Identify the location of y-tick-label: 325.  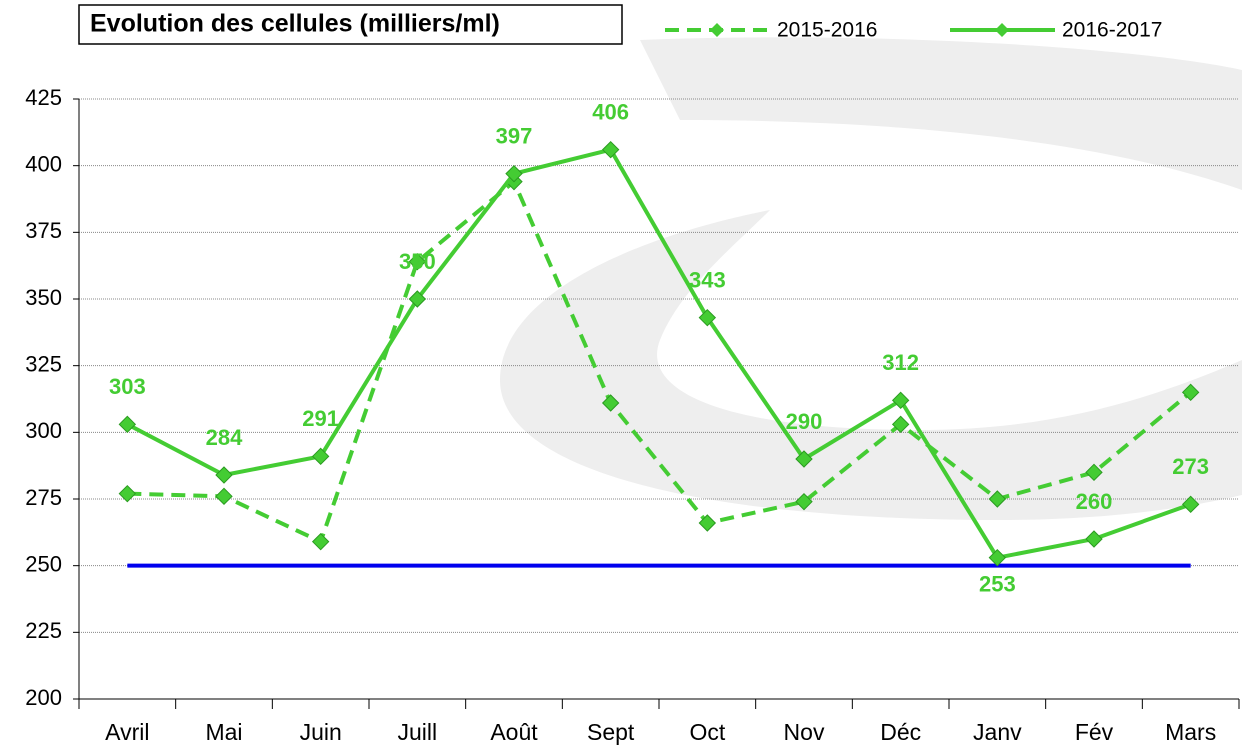
(43, 363).